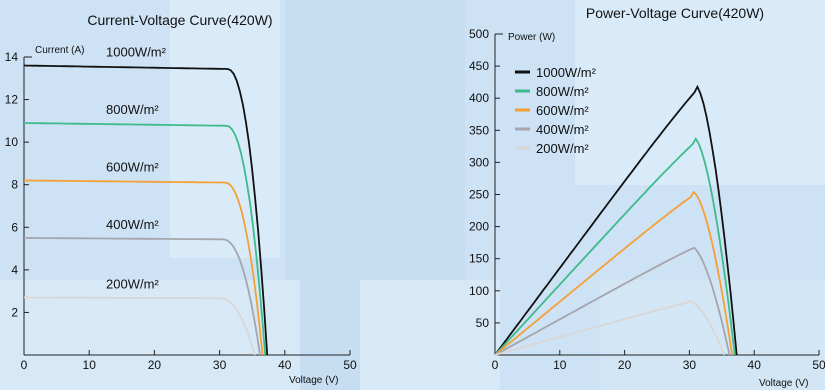  I want to click on iv-series-label: 200W/m², so click(132, 284).